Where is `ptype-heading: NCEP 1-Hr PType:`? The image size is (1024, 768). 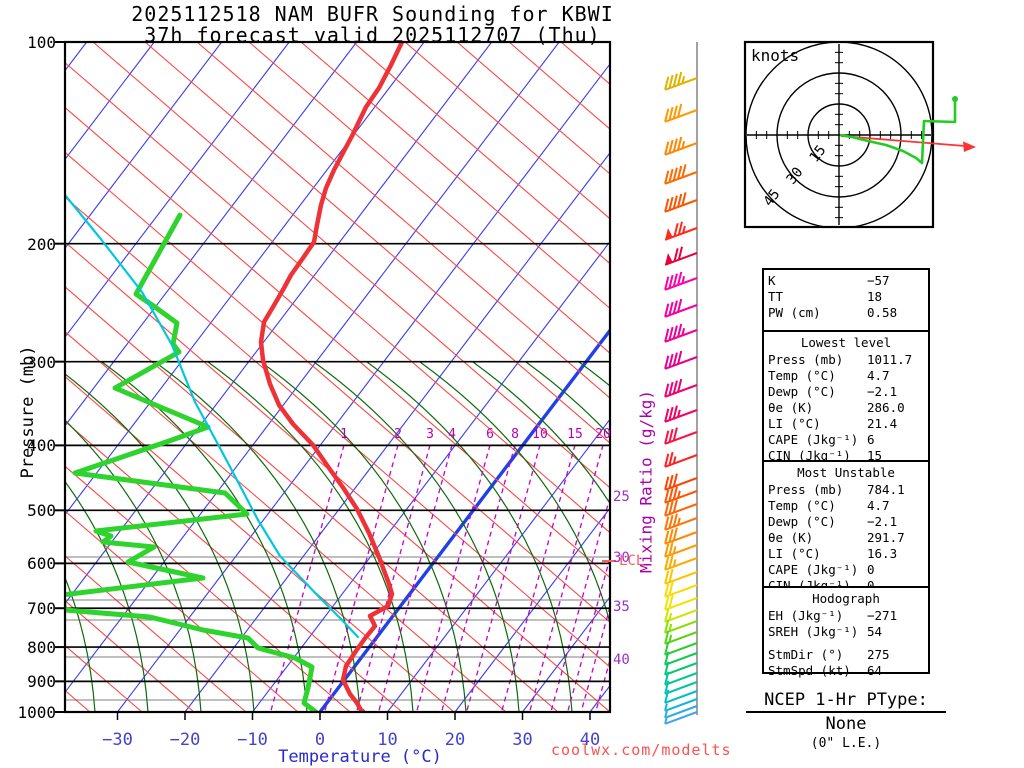
ptype-heading: NCEP 1-Hr PType: is located at coordinates (846, 701).